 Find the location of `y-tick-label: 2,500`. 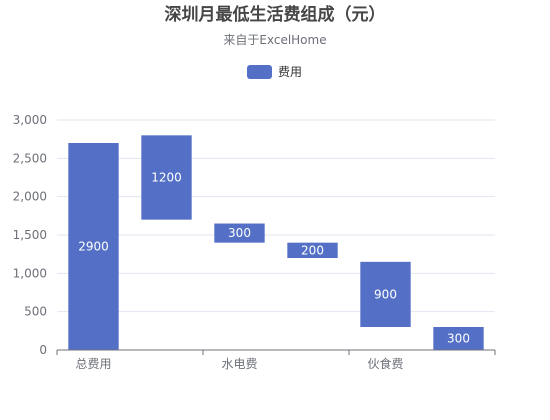

y-tick-label: 2,500 is located at coordinates (30, 158).